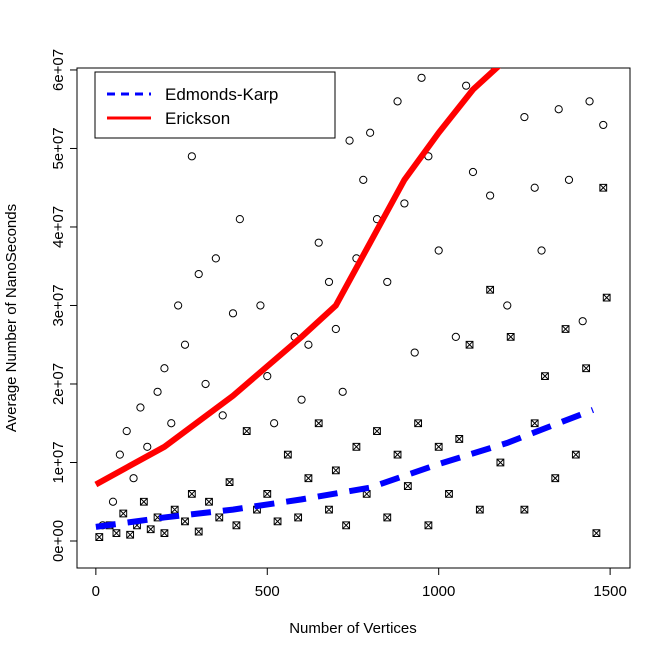 This screenshot has height=657, width=665. What do you see at coordinates (221, 94) in the screenshot?
I see `legend-label: Edmonds-Karp` at bounding box center [221, 94].